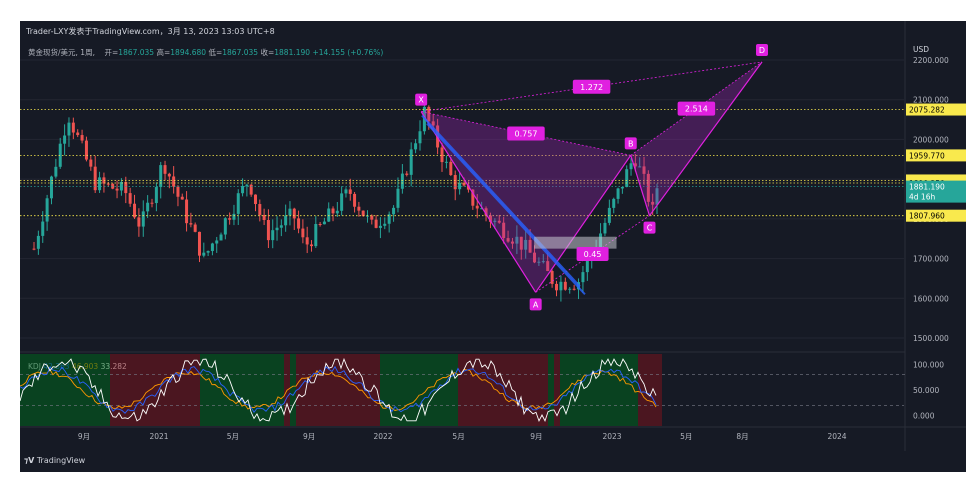 Image resolution: width=971 pixels, height=481 pixels. What do you see at coordinates (927, 216) in the screenshot?
I see `price-badge-label: 1807.960` at bounding box center [927, 216].